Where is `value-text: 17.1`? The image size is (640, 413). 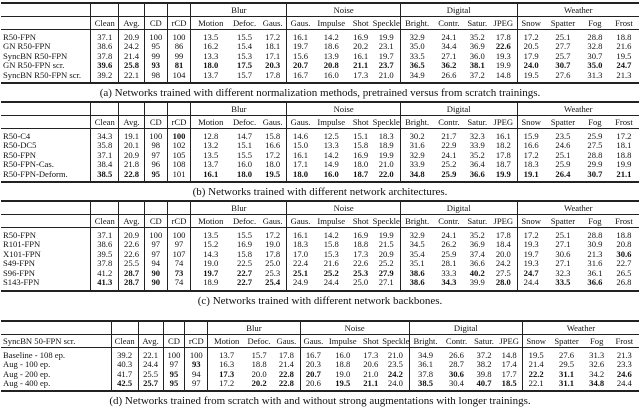 value-text: 17.1 is located at coordinates (301, 164).